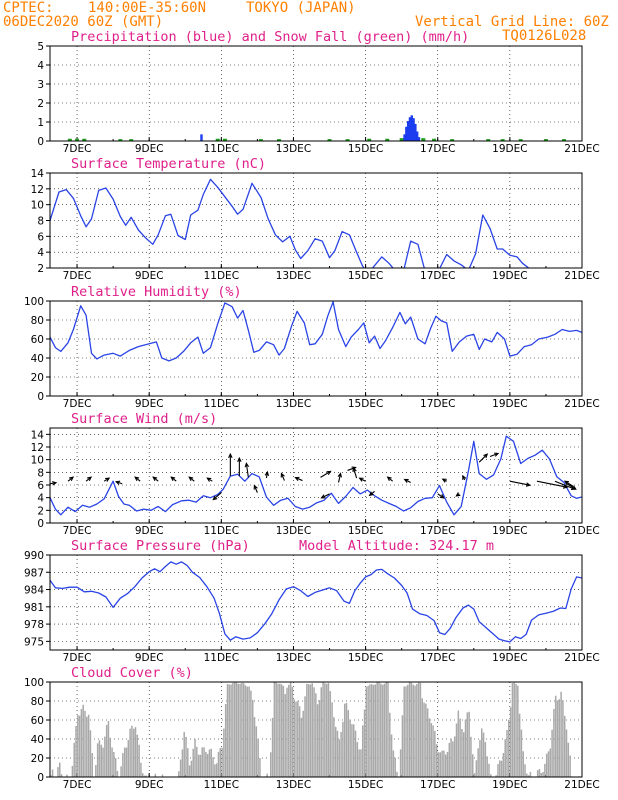 Image resolution: width=618 pixels, height=800 pixels. What do you see at coordinates (316, 331) in the screenshot?
I see `humidity-plot` at bounding box center [316, 331].